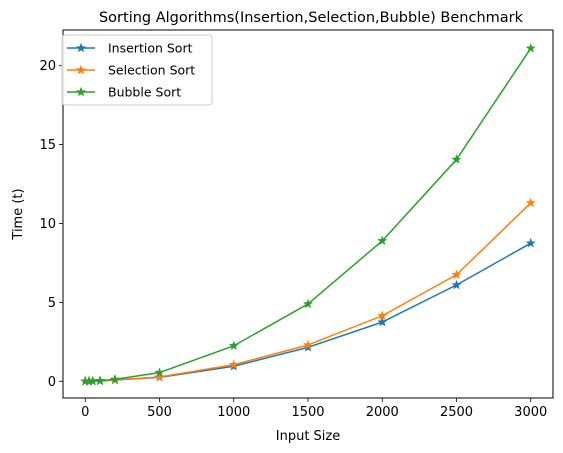 Image resolution: width=563 pixels, height=453 pixels. Describe the element at coordinates (456, 412) in the screenshot. I see `x-tick-label: 2500` at that location.